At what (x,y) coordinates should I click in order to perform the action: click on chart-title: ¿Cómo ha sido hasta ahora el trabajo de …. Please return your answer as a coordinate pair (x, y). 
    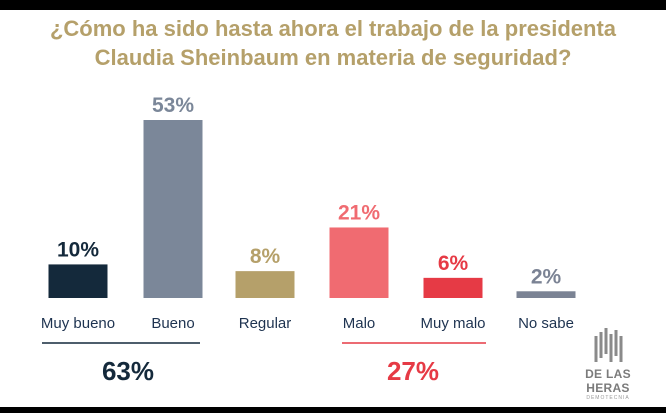
    Looking at the image, I should click on (333, 43).